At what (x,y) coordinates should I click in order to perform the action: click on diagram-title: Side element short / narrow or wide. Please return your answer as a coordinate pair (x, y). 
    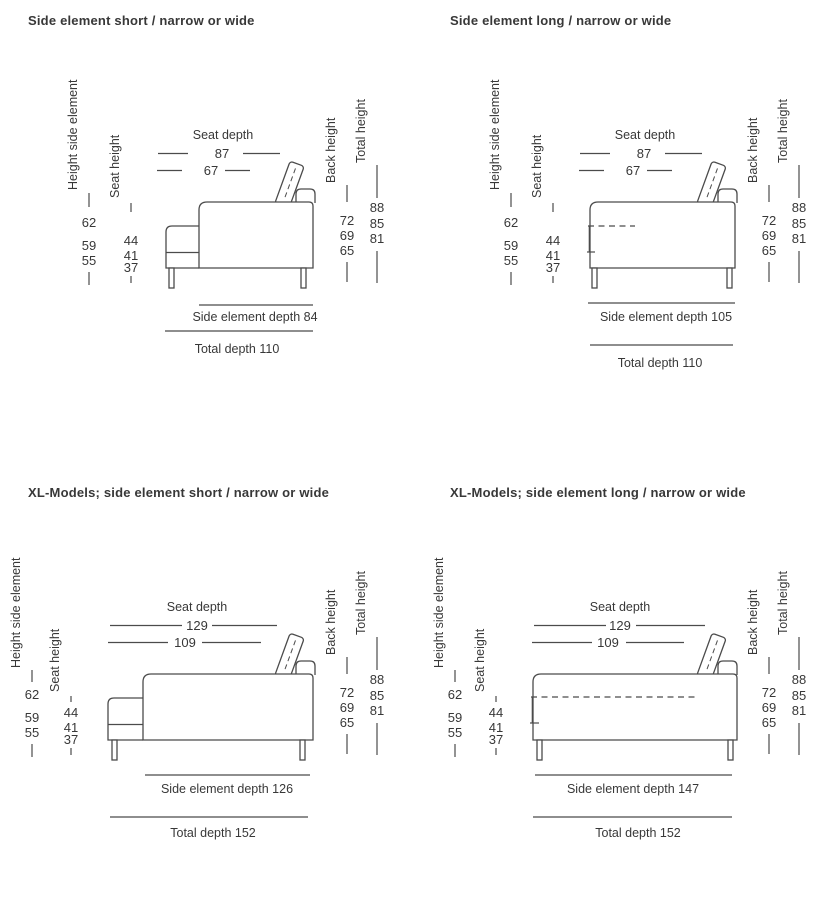
    Looking at the image, I should click on (141, 20).